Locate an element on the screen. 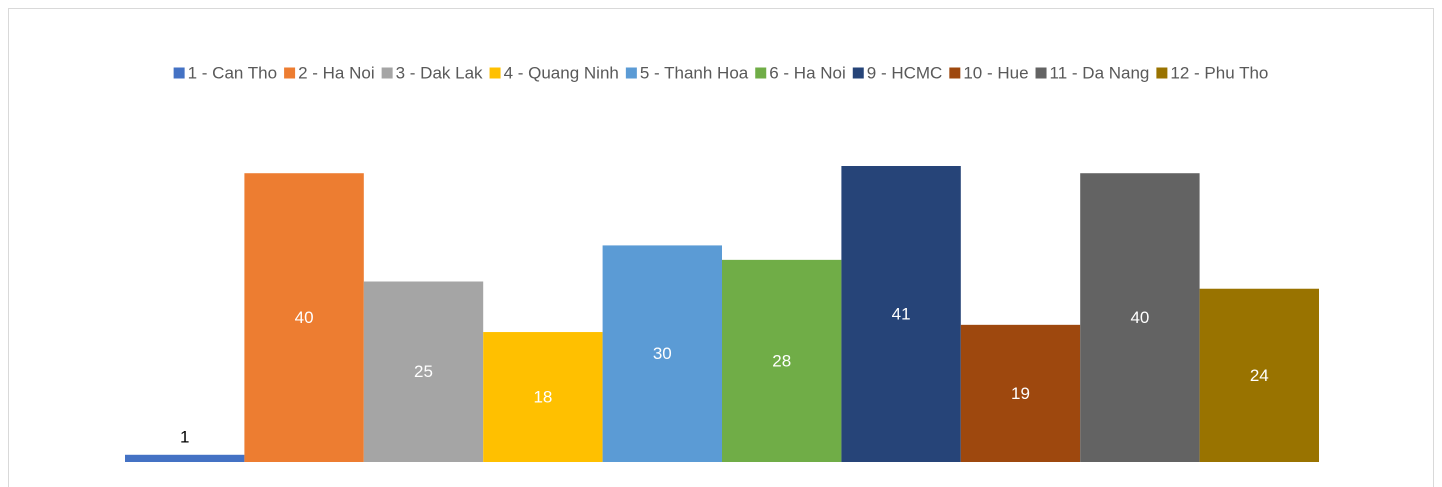 Image resolution: width=1442 pixels, height=487 pixels. data-label: 1 is located at coordinates (184, 436).